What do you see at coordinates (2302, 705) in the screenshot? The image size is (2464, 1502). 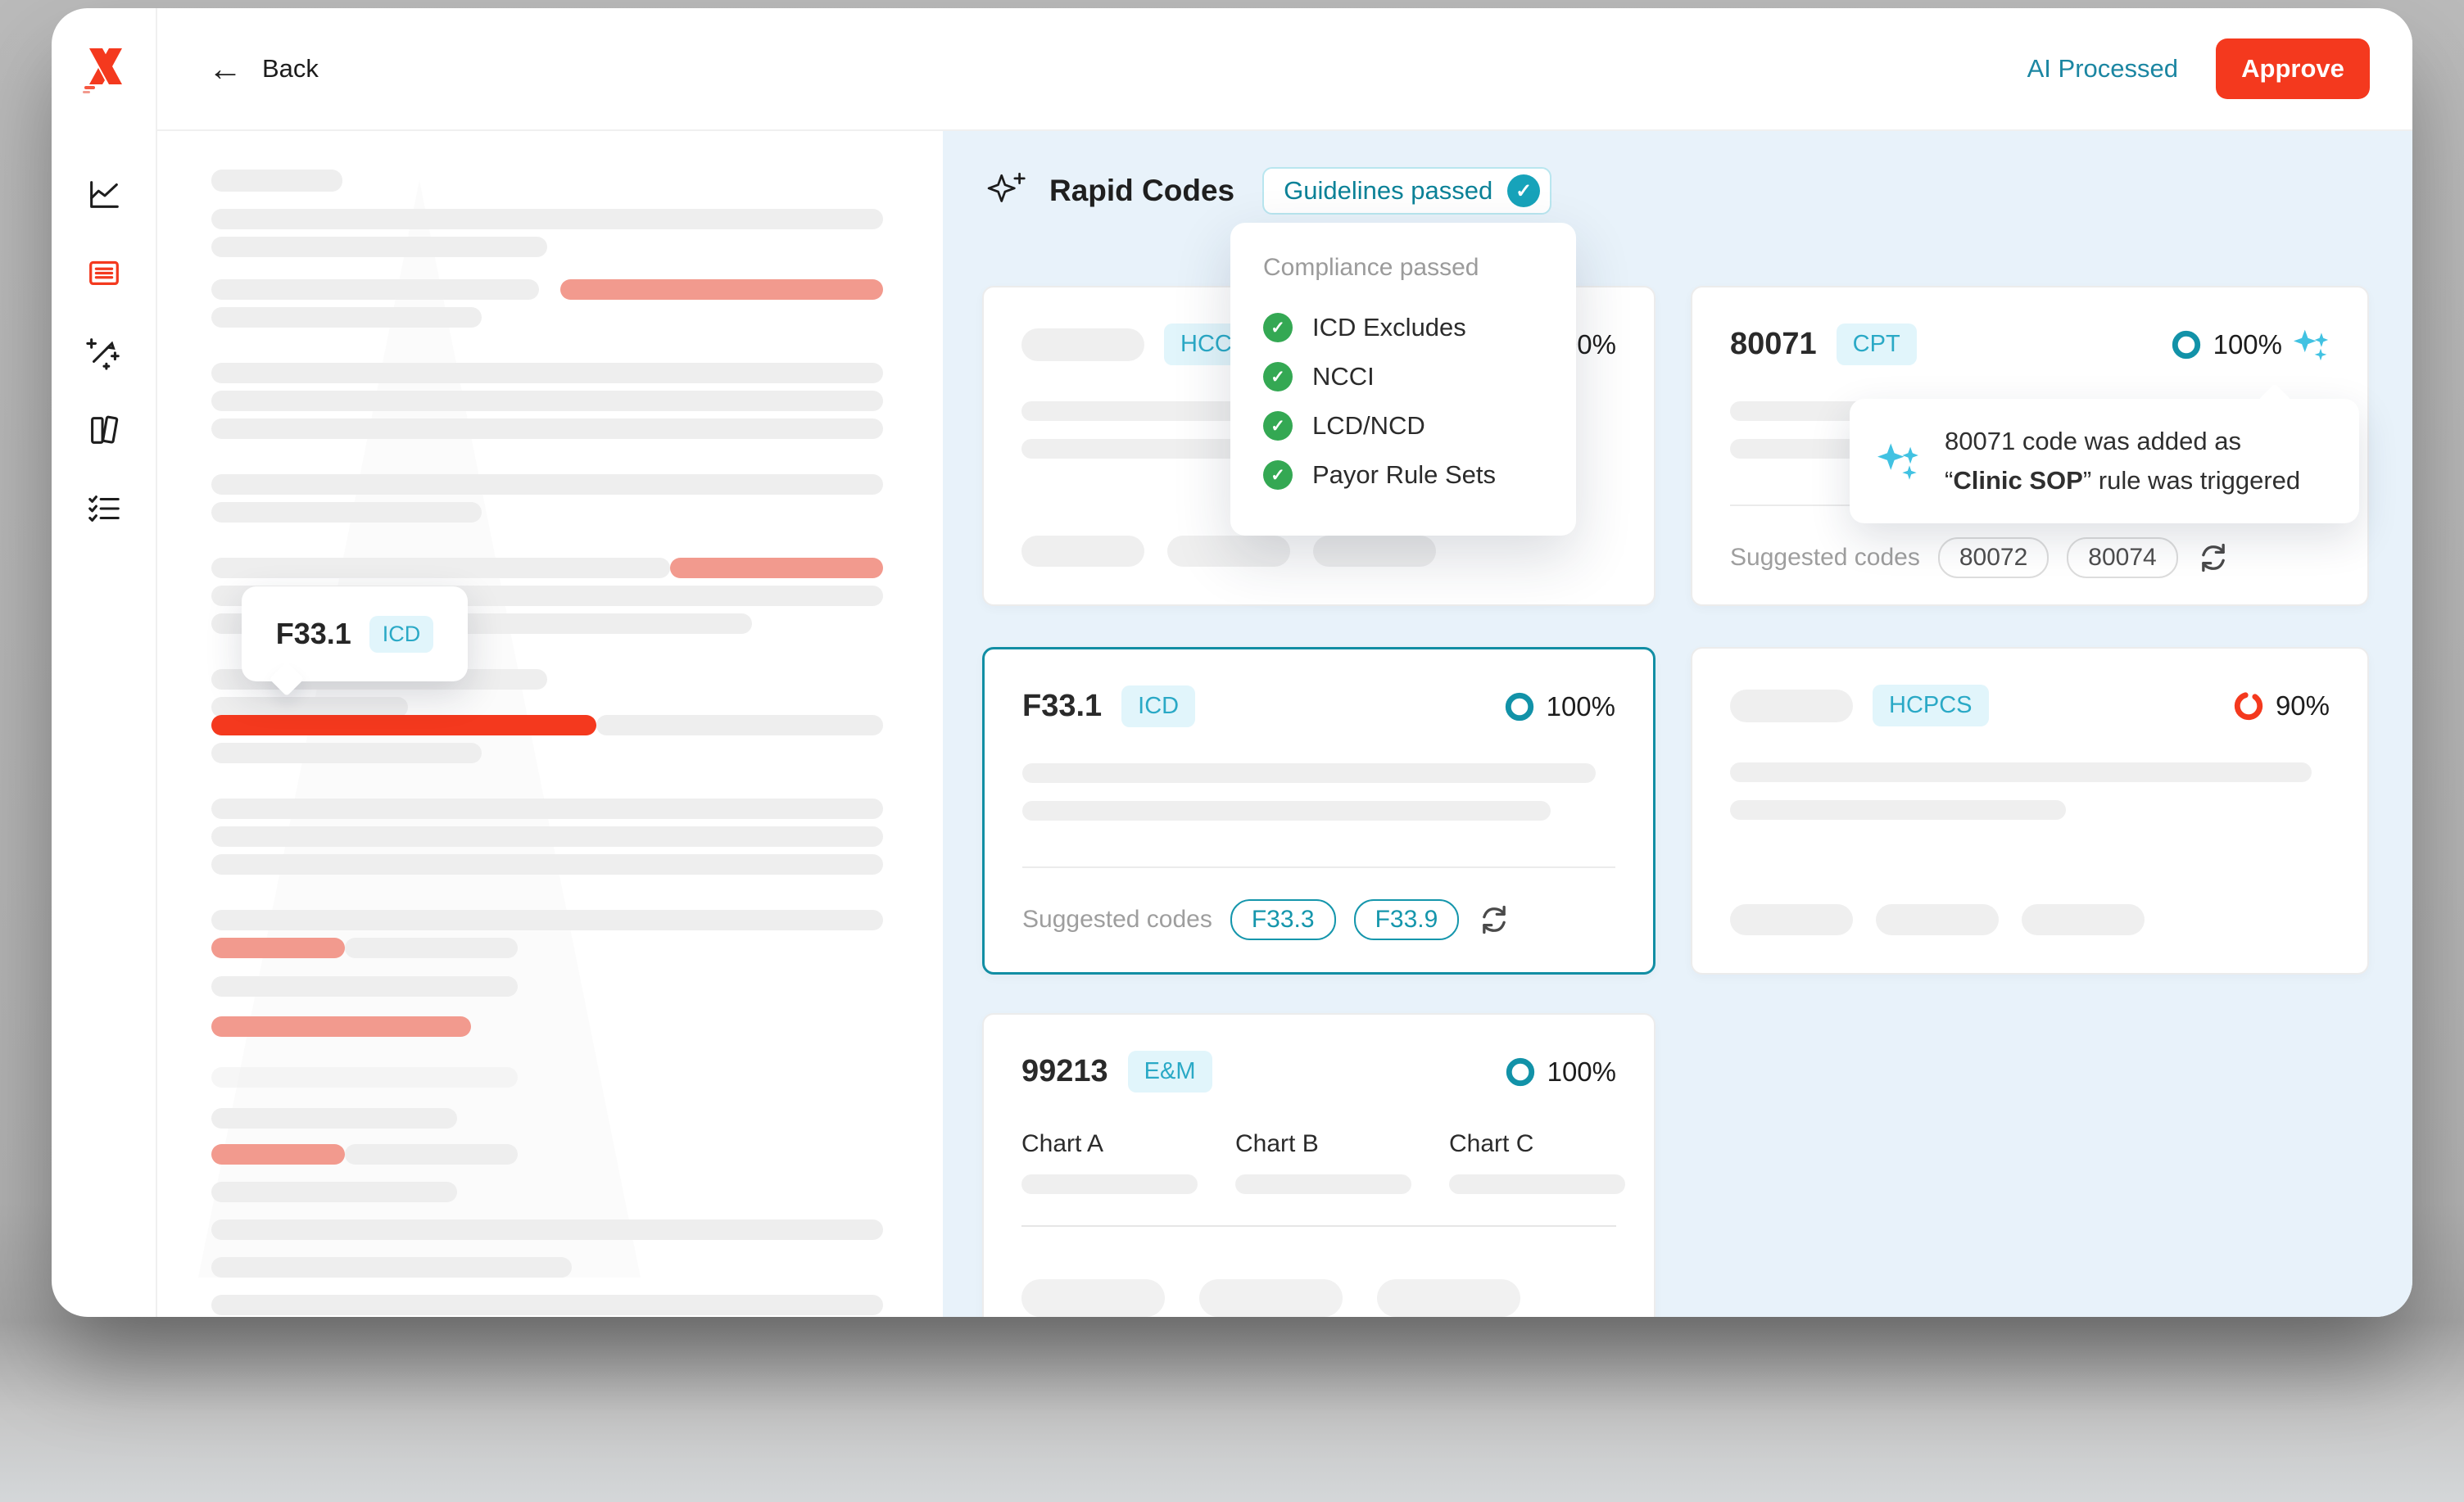 I see `confidence-value: 90%` at bounding box center [2302, 705].